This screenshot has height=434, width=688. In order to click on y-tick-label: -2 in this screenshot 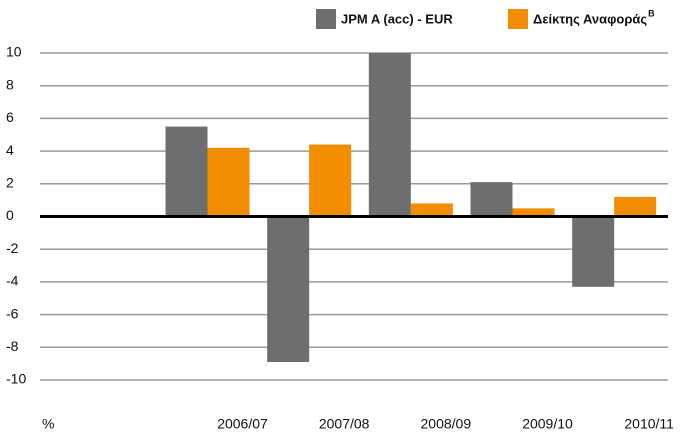, I will do `click(12, 248)`.